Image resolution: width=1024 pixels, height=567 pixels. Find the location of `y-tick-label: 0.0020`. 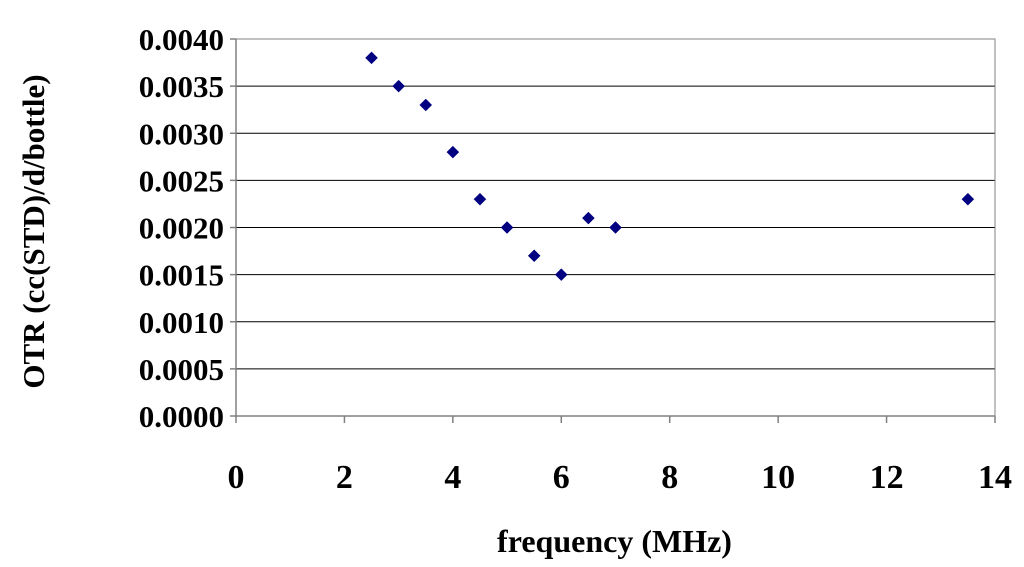

y-tick-label: 0.0020 is located at coordinates (181, 228).